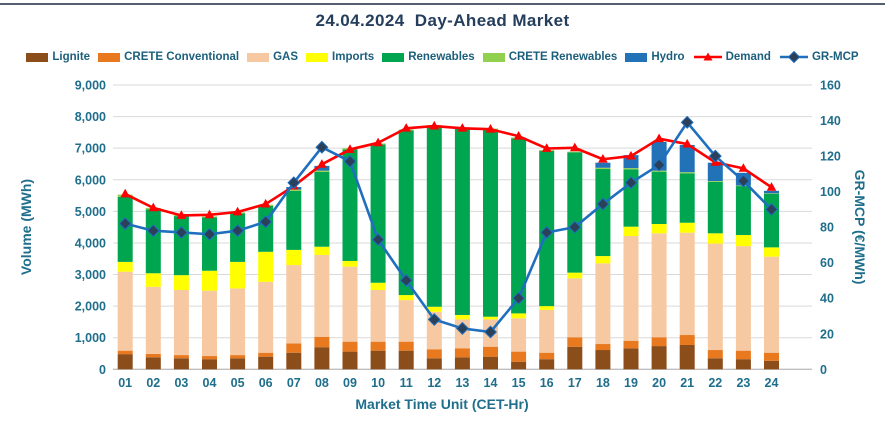 This screenshot has height=426, width=885. Describe the element at coordinates (266, 383) in the screenshot. I see `x-tick-label: 06` at that location.